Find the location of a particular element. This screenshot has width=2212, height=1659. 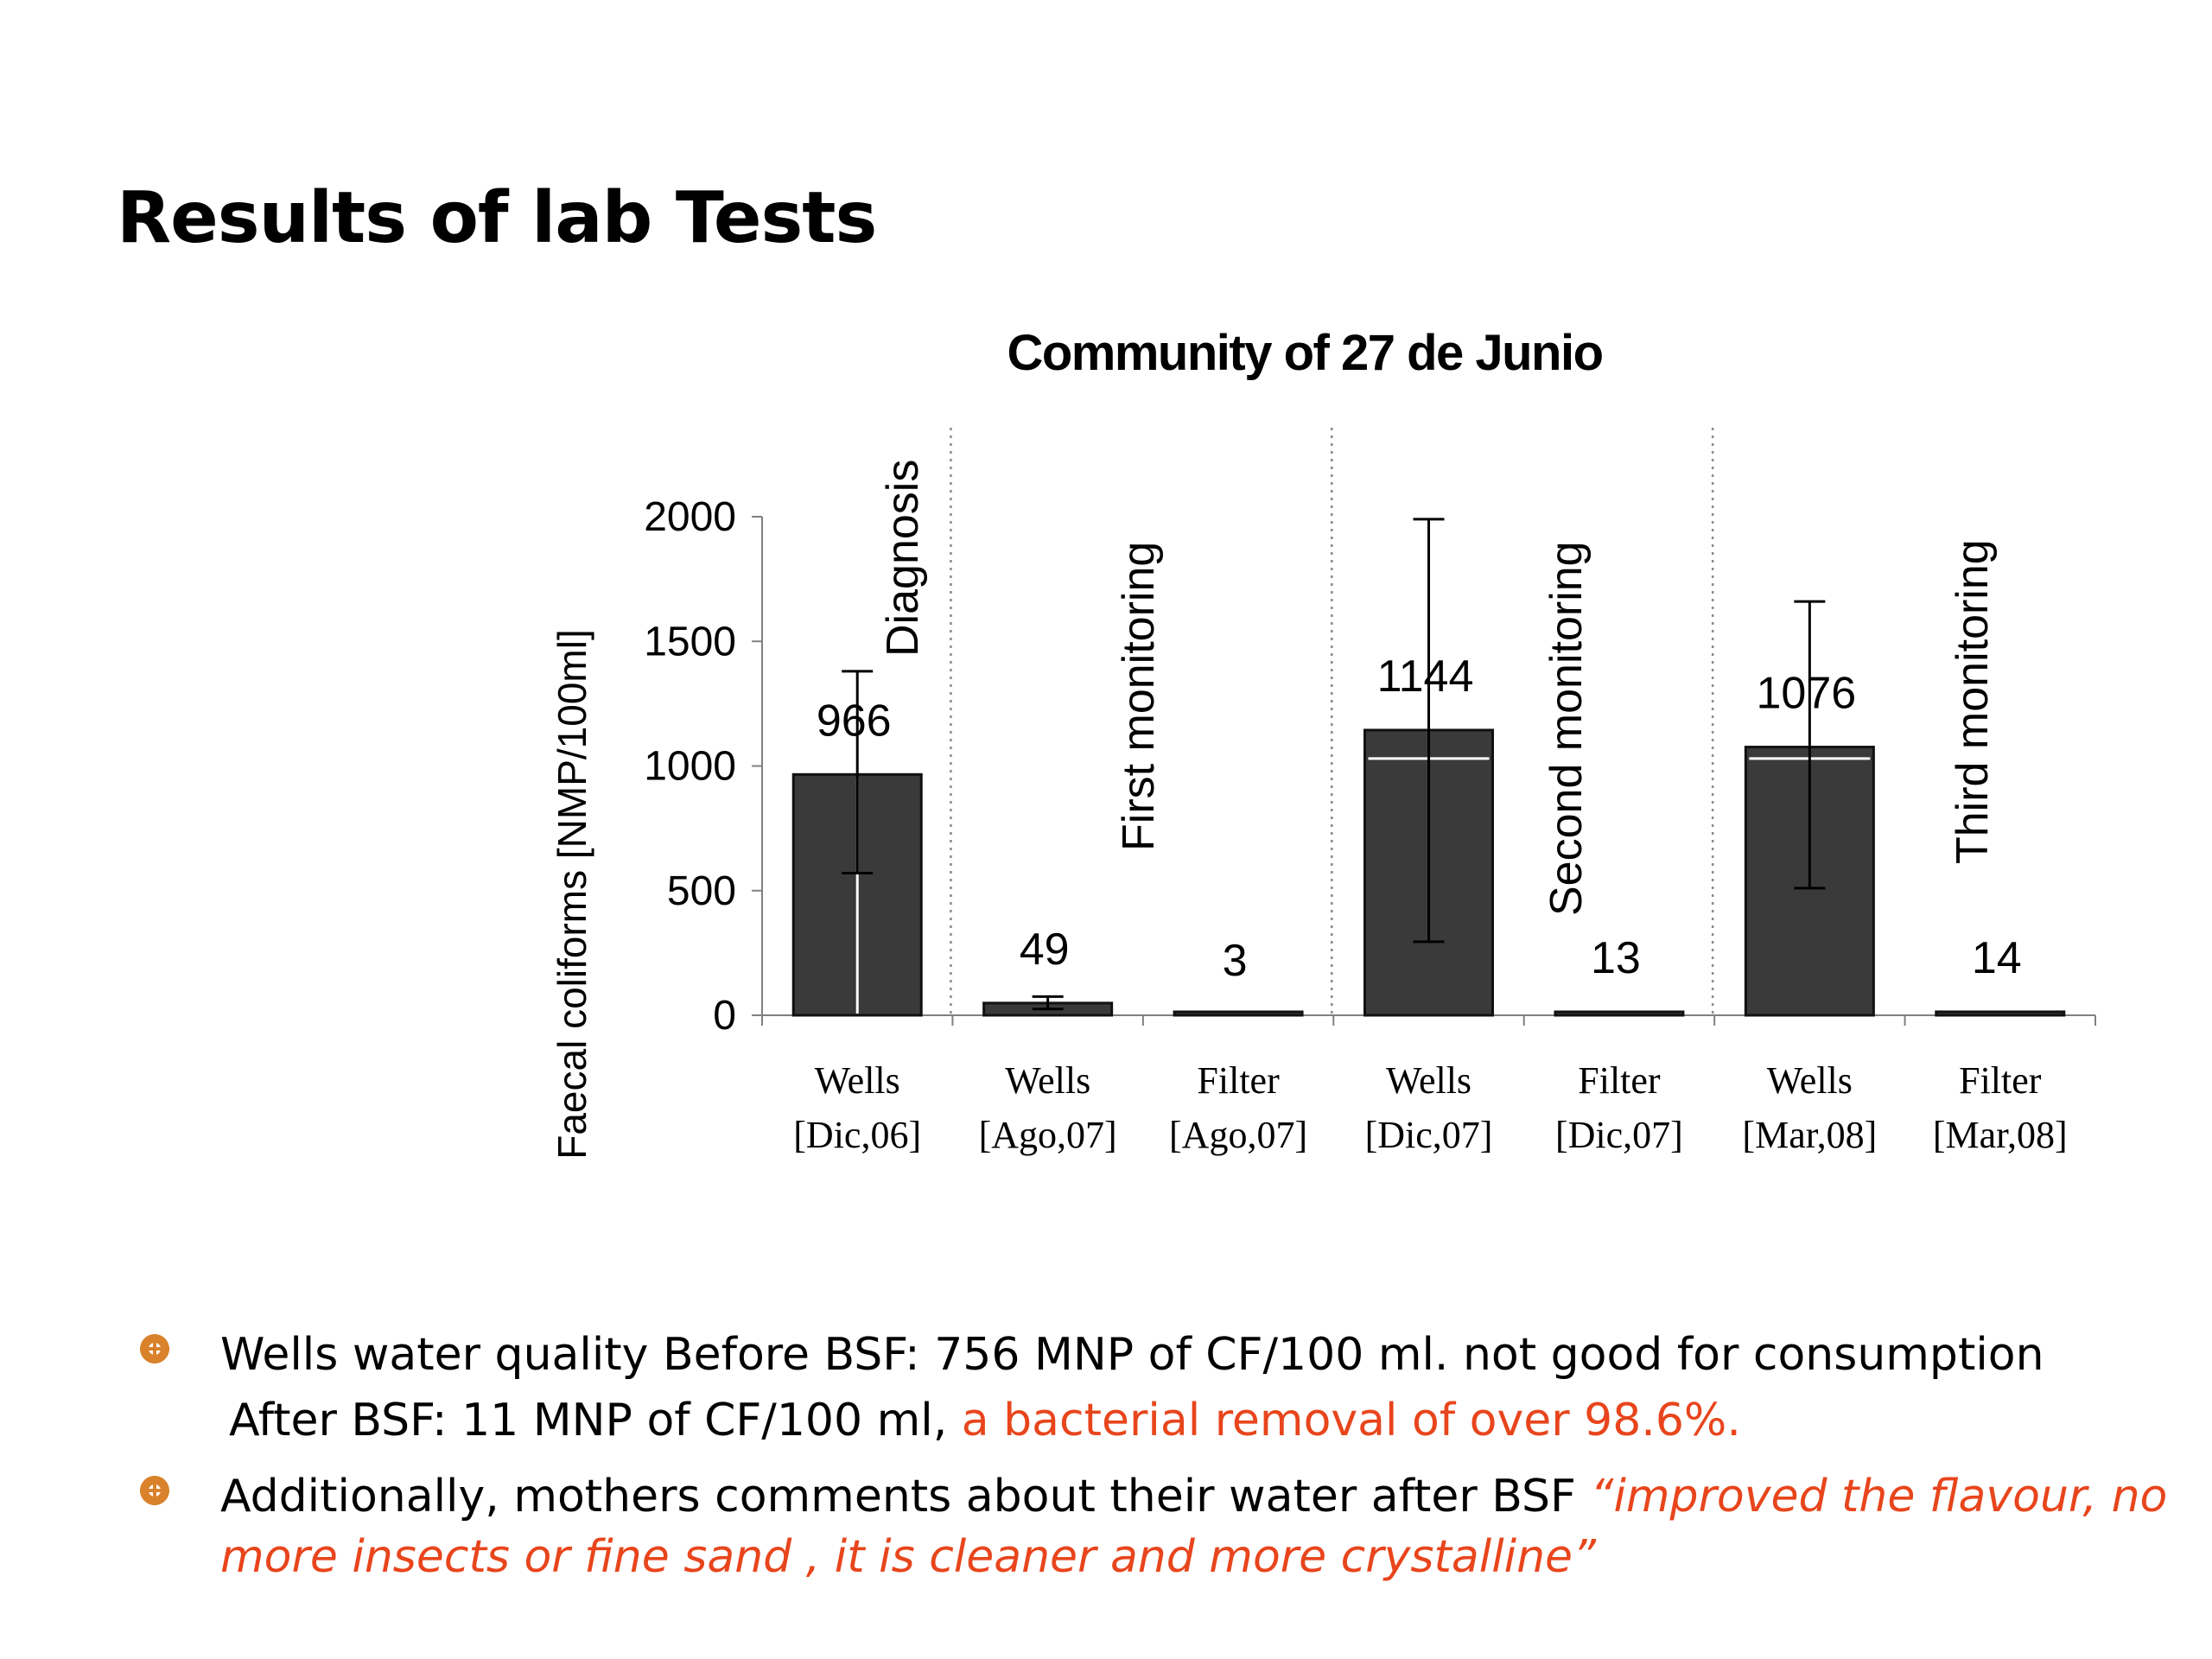

data-label: 966 is located at coordinates (854, 721).